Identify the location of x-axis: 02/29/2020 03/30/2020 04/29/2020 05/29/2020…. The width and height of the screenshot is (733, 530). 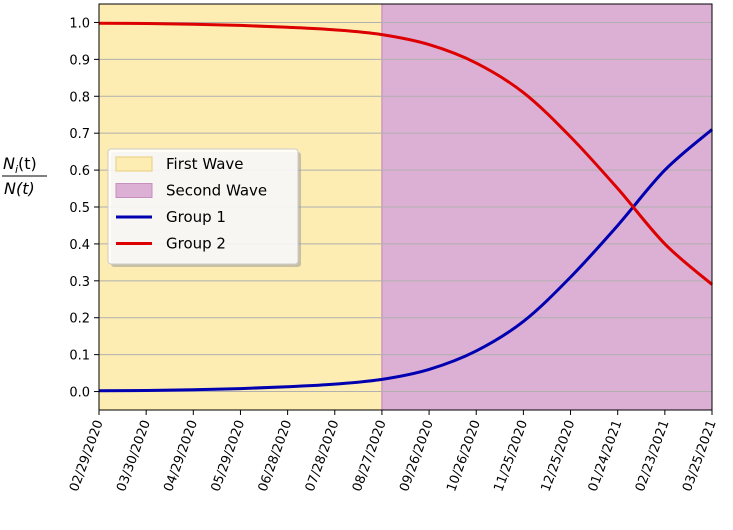
(393, 452).